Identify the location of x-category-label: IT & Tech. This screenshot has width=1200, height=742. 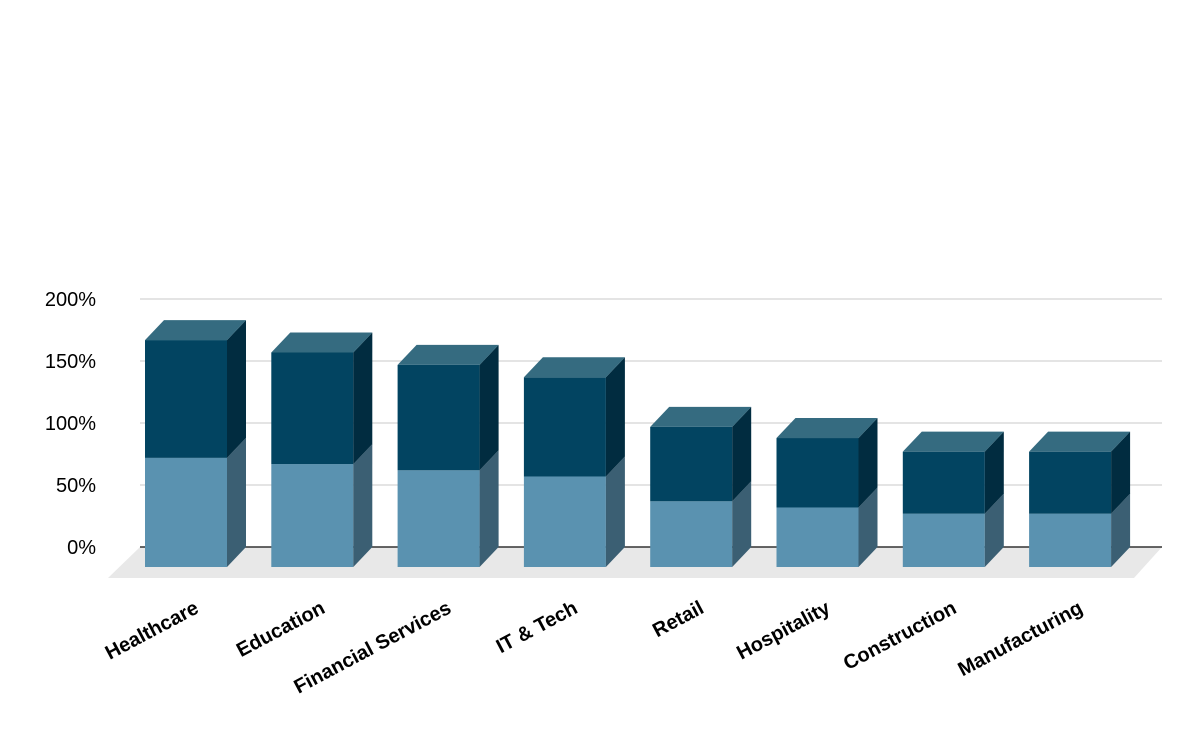
(537, 627).